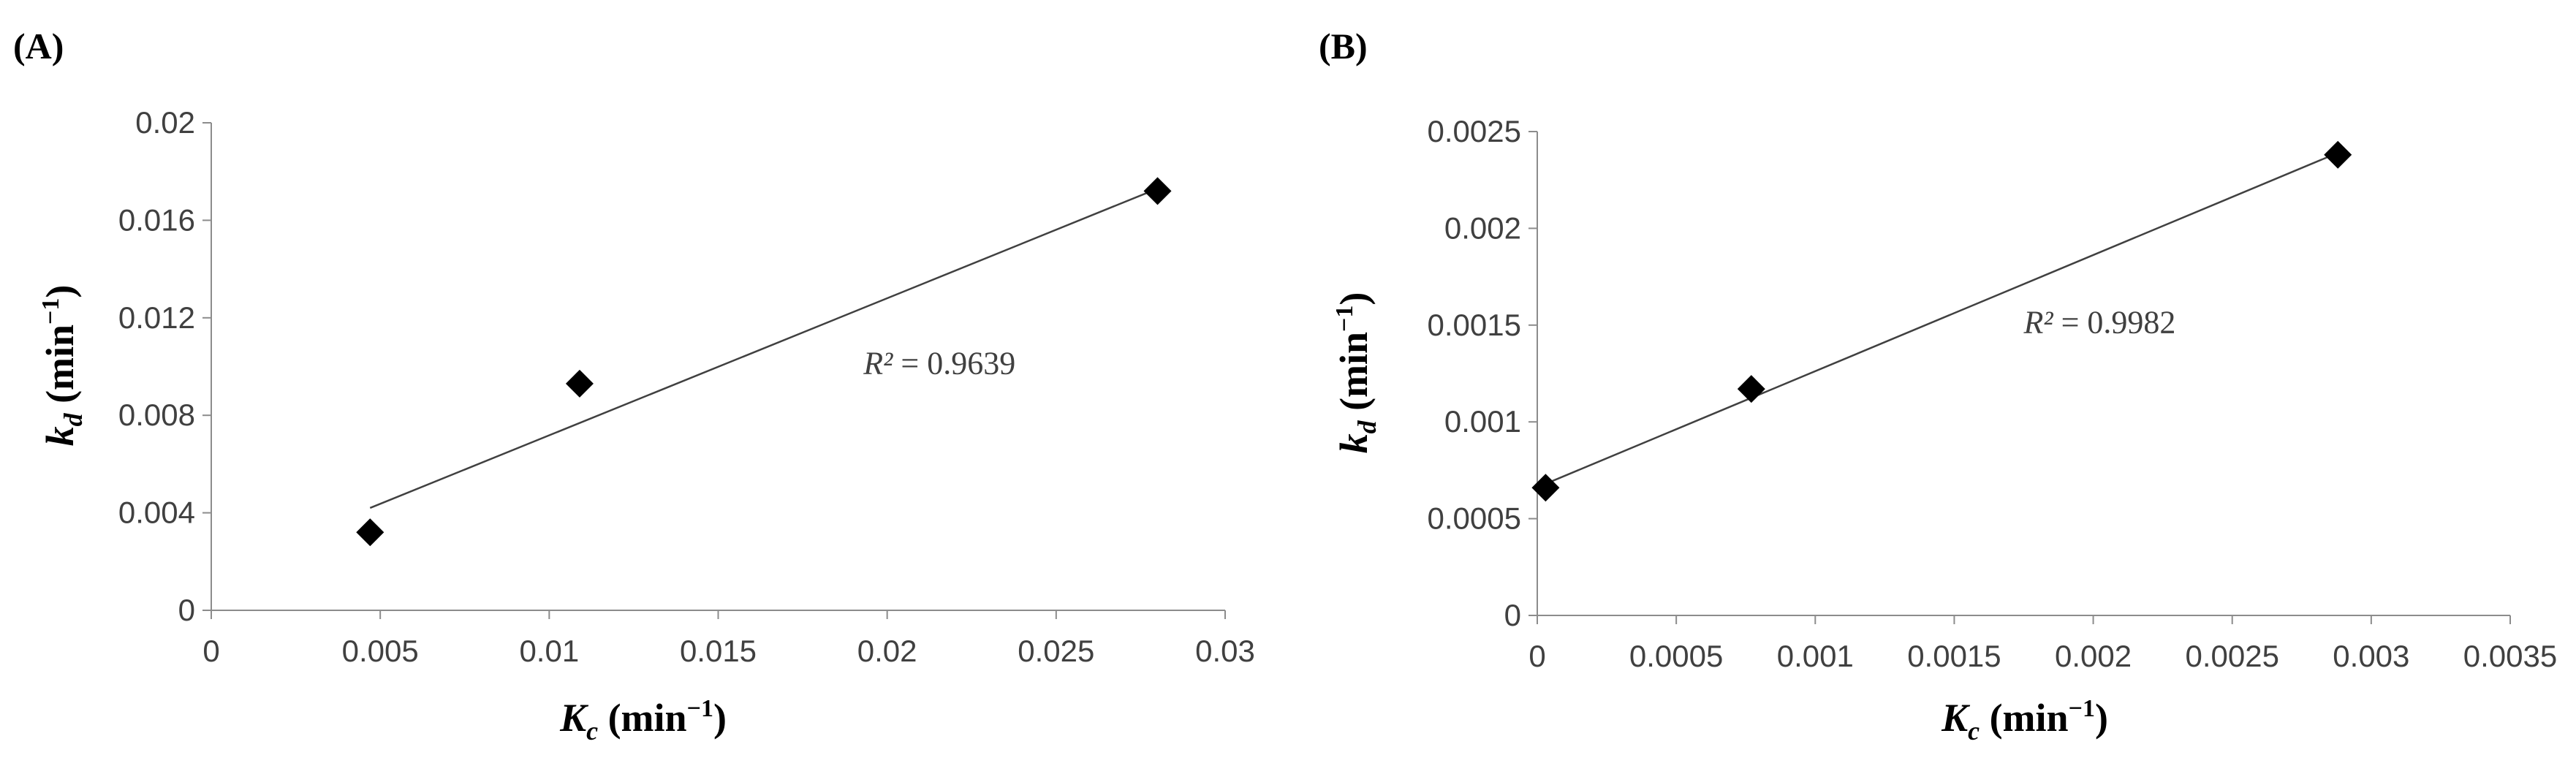  Describe the element at coordinates (764, 348) in the screenshot. I see `trendline-a` at that location.